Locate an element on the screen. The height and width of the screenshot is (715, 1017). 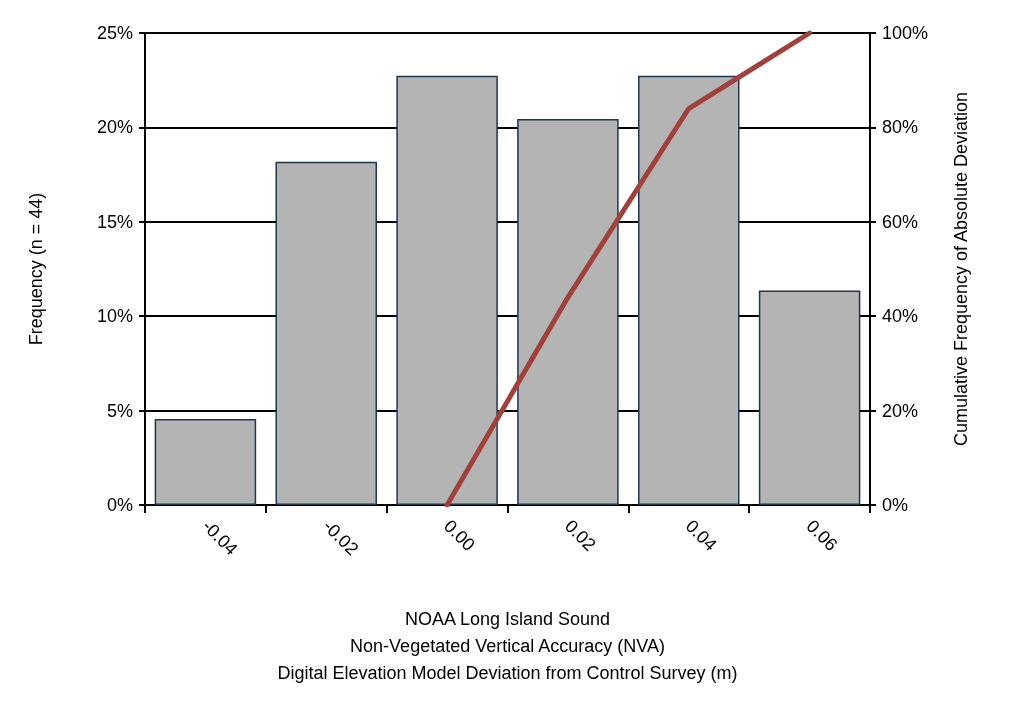
y2-tick-label: 20% is located at coordinates (900, 410).